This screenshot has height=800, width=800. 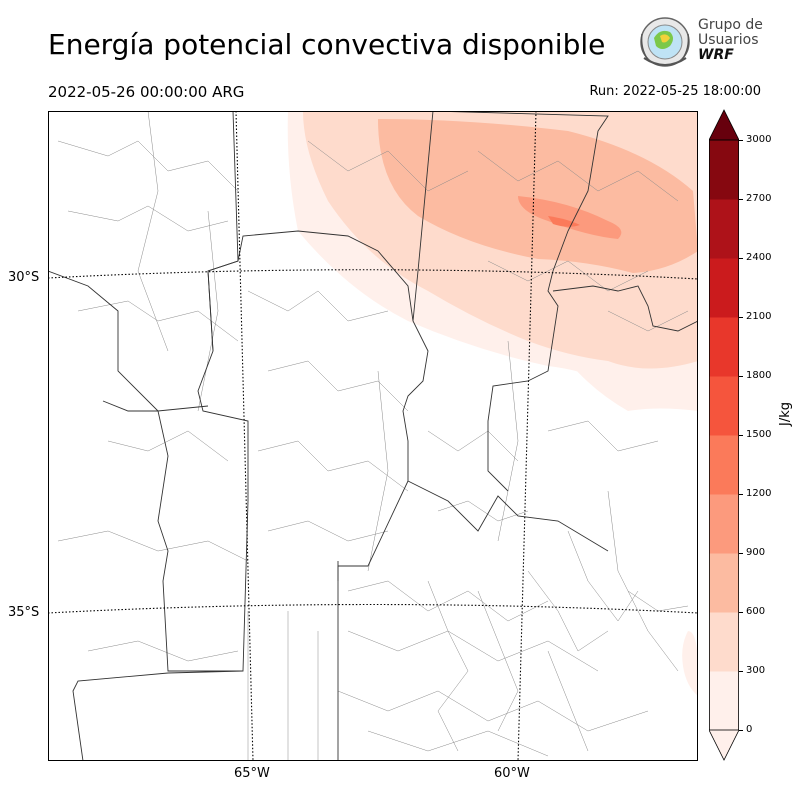 What do you see at coordinates (724, 125) in the screenshot?
I see `colorbar-extend-max` at bounding box center [724, 125].